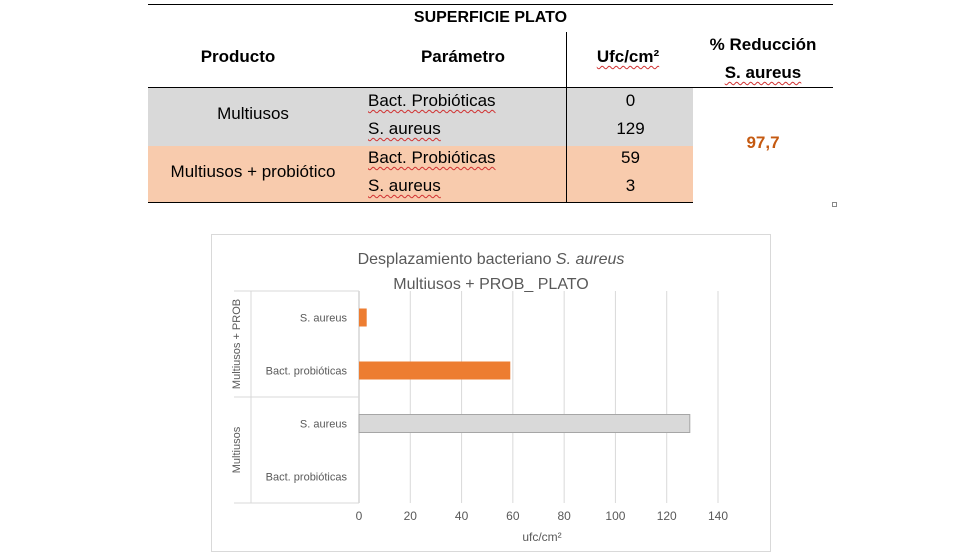  Describe the element at coordinates (237, 449) in the screenshot. I see `group-label: Multiusos` at that location.